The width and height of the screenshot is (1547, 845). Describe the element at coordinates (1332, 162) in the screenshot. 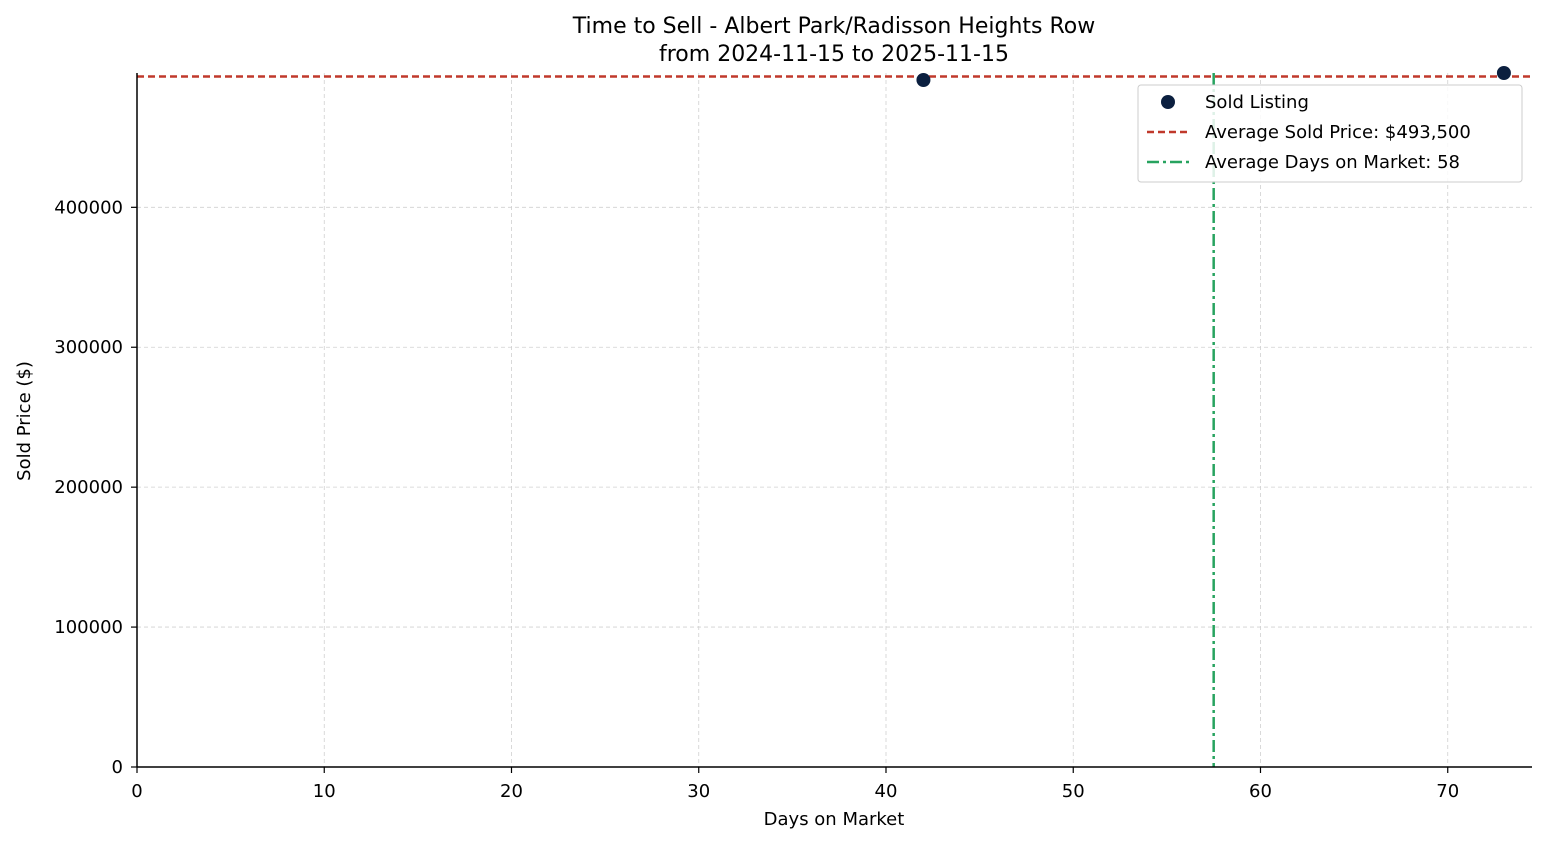

I see `legend-label-average-days: Average Days on Market: 58` at that location.